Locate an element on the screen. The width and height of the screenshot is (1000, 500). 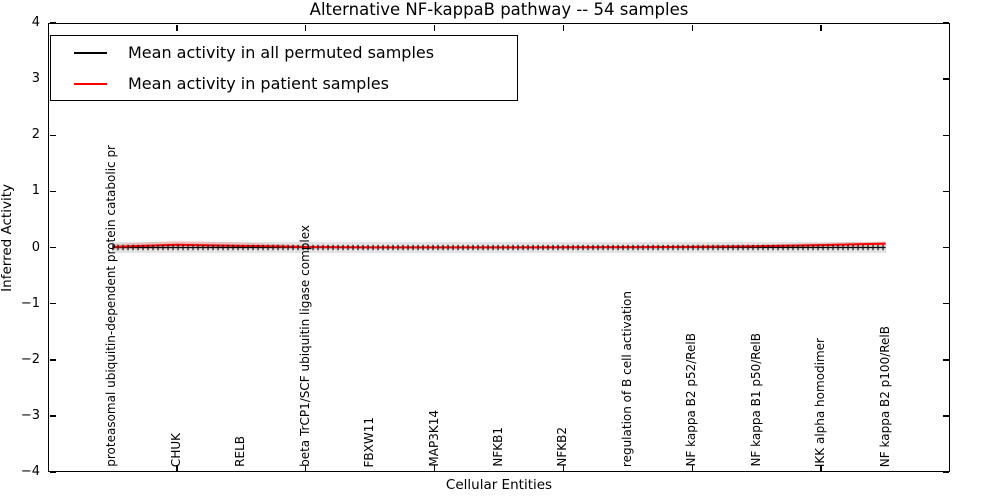
y-axis-label: Inferred Activity is located at coordinates (7, 238).